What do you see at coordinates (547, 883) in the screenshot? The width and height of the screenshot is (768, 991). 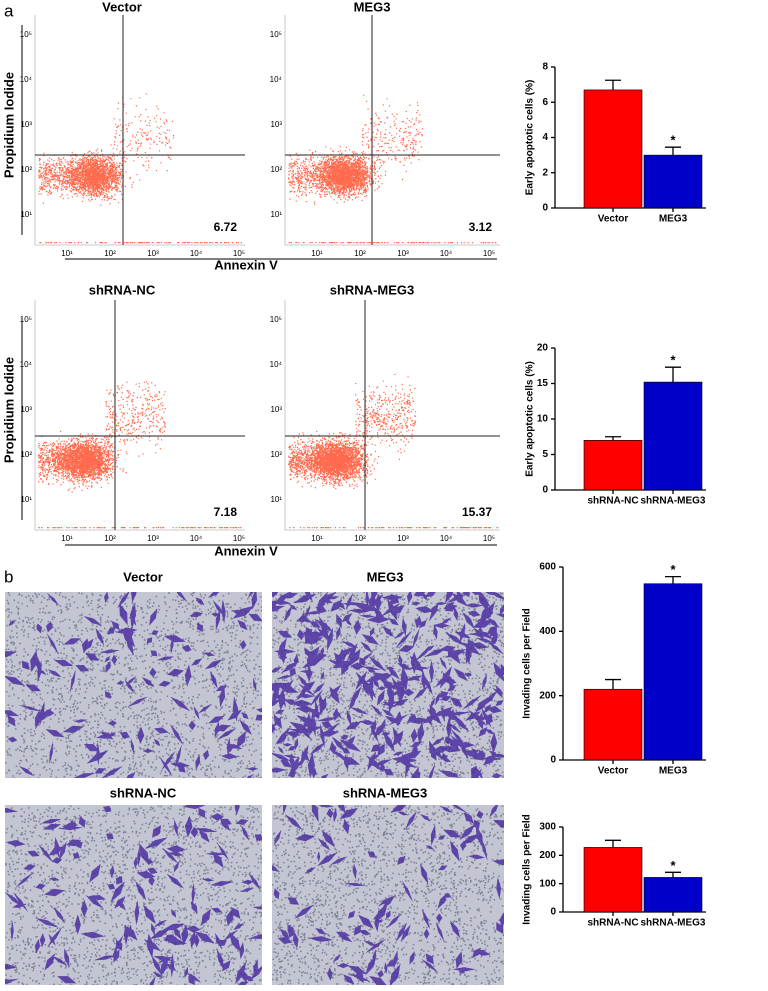 I see `y-tick-label: 100` at bounding box center [547, 883].